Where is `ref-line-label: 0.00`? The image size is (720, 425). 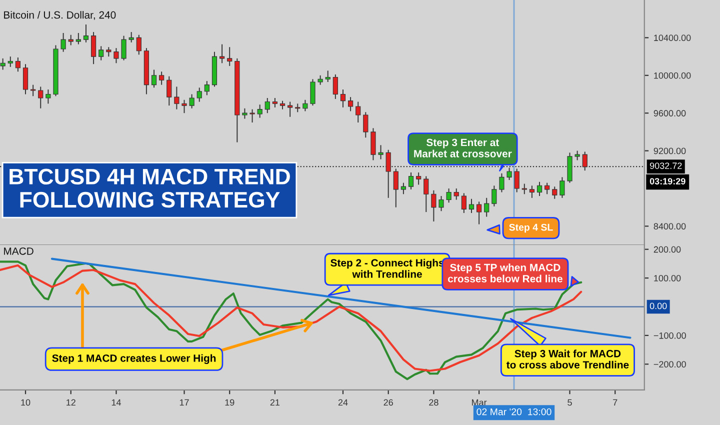 ref-line-label: 0.00 is located at coordinates (658, 306).